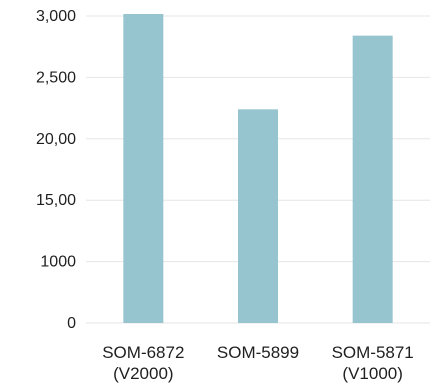  Describe the element at coordinates (373, 352) in the screenshot. I see `x-category-label: SOM-5871` at that location.